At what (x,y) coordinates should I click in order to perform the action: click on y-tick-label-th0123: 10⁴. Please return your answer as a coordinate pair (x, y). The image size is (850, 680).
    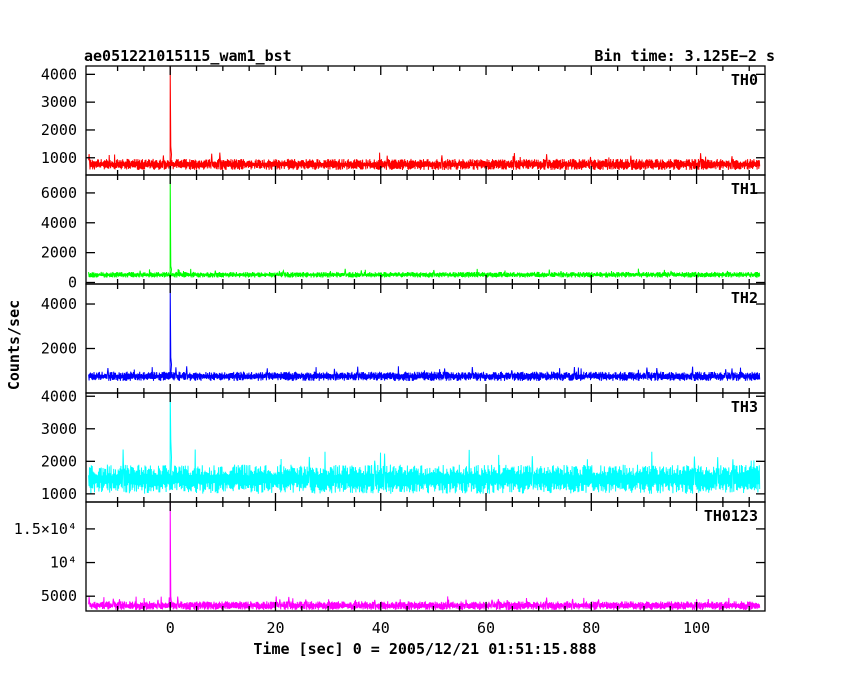
    Looking at the image, I should click on (63, 563).